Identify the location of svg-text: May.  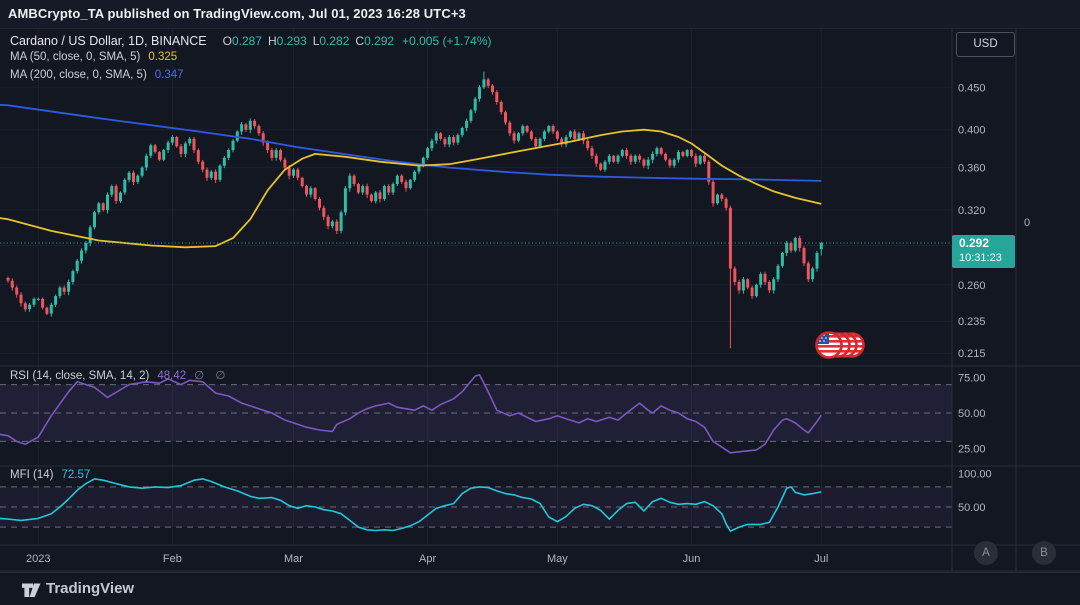
(557, 559).